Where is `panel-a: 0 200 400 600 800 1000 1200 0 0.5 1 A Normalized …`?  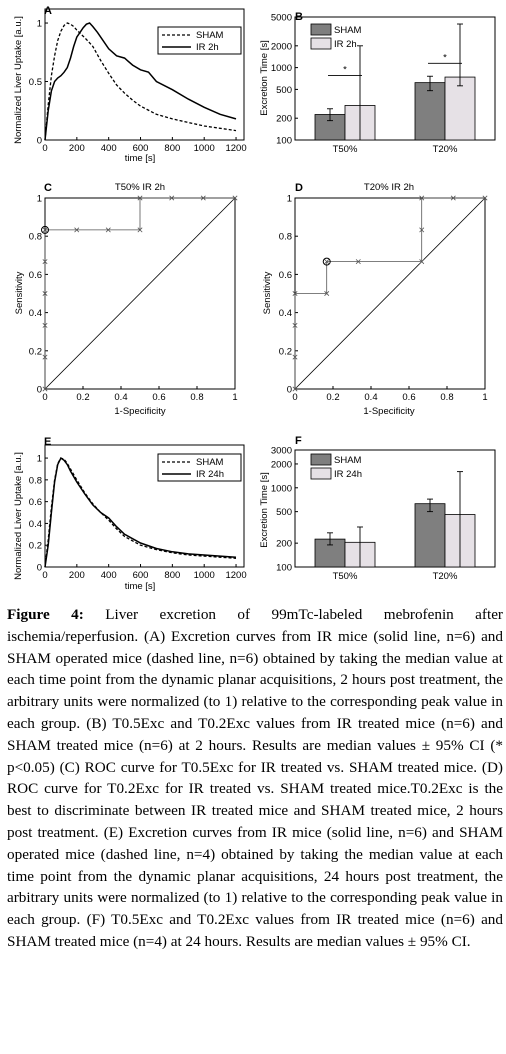
panel-a: 0 200 400 600 800 1000 1200 0 0.5 1 A Normalized … is located at coordinates (126, 82).